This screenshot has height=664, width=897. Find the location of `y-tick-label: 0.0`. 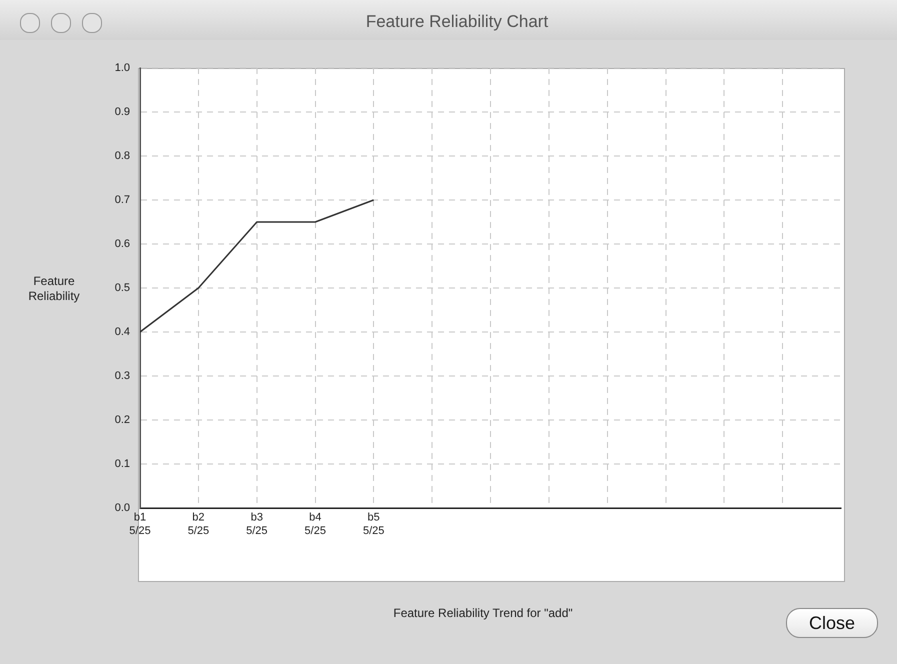

y-tick-label: 0.0 is located at coordinates (122, 508).